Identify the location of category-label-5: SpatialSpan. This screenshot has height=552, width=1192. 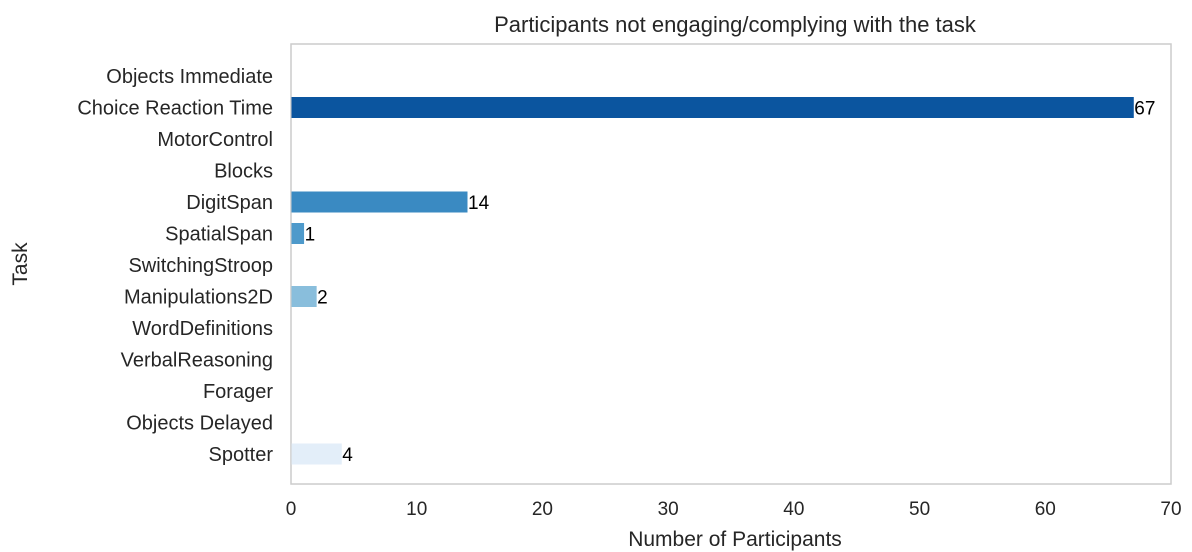
(219, 235).